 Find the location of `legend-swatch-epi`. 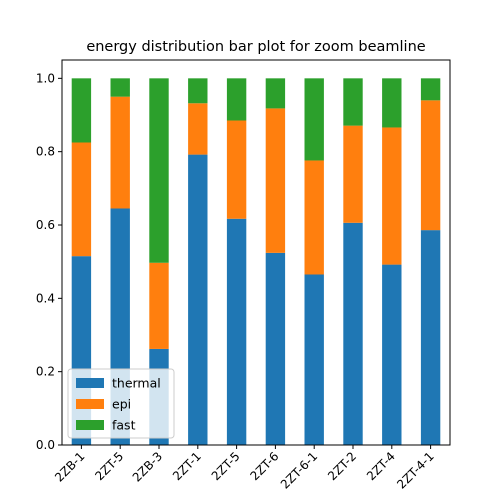

legend-swatch-epi is located at coordinates (90, 404).